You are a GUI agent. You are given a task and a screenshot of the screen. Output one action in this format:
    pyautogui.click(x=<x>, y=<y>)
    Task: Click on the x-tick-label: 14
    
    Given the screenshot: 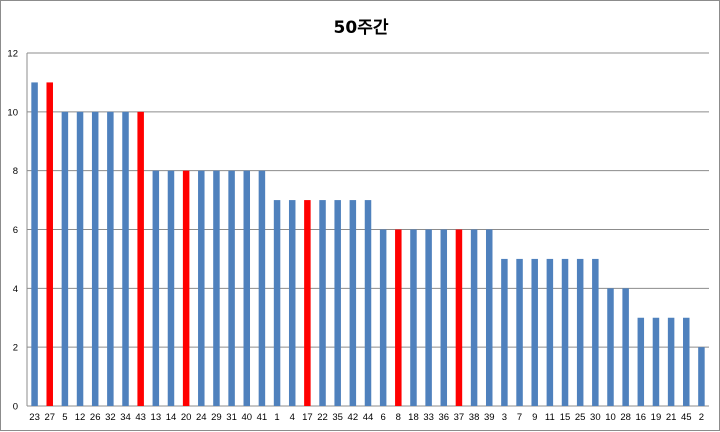 What is the action you would take?
    pyautogui.click(x=171, y=417)
    